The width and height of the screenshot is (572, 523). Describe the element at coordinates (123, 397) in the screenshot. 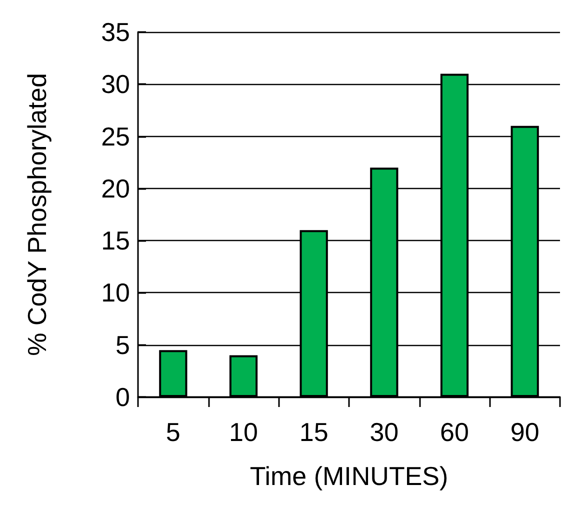

I see `y-tick-label: 0` at that location.